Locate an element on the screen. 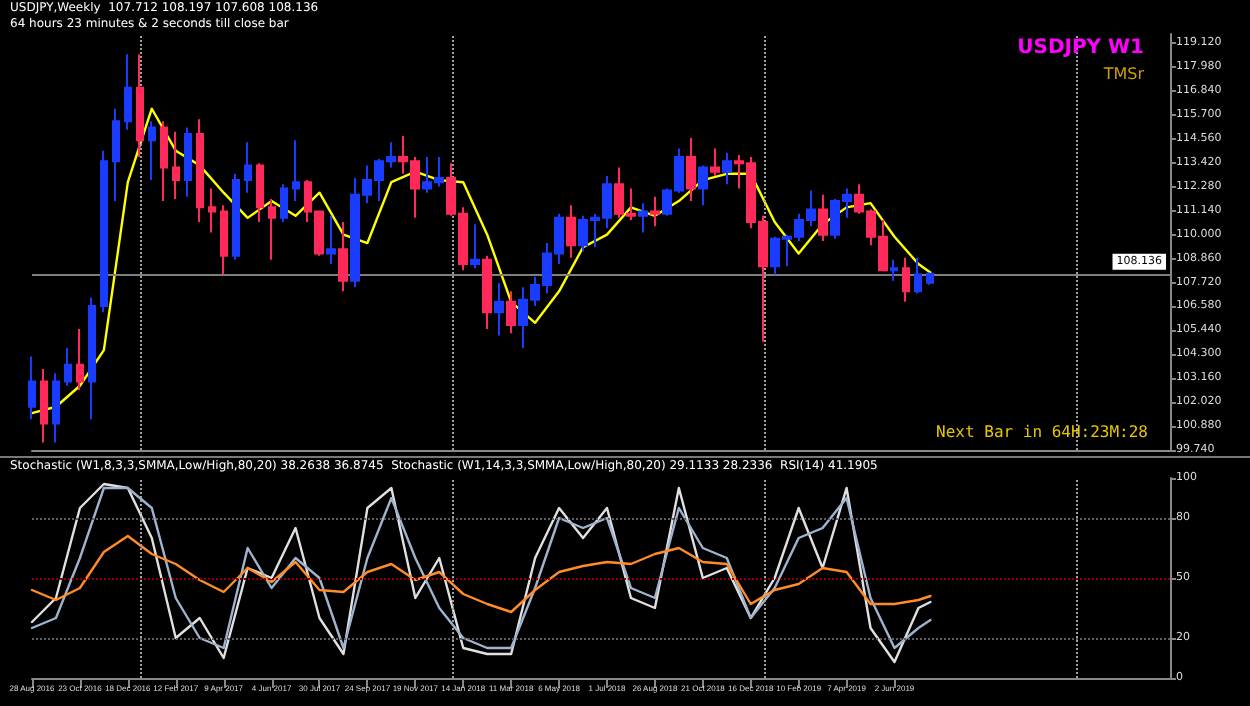 Image resolution: width=1250 pixels, height=706 pixels. annotation: Next Bar in 64H:23M:28 is located at coordinates (1042, 432).